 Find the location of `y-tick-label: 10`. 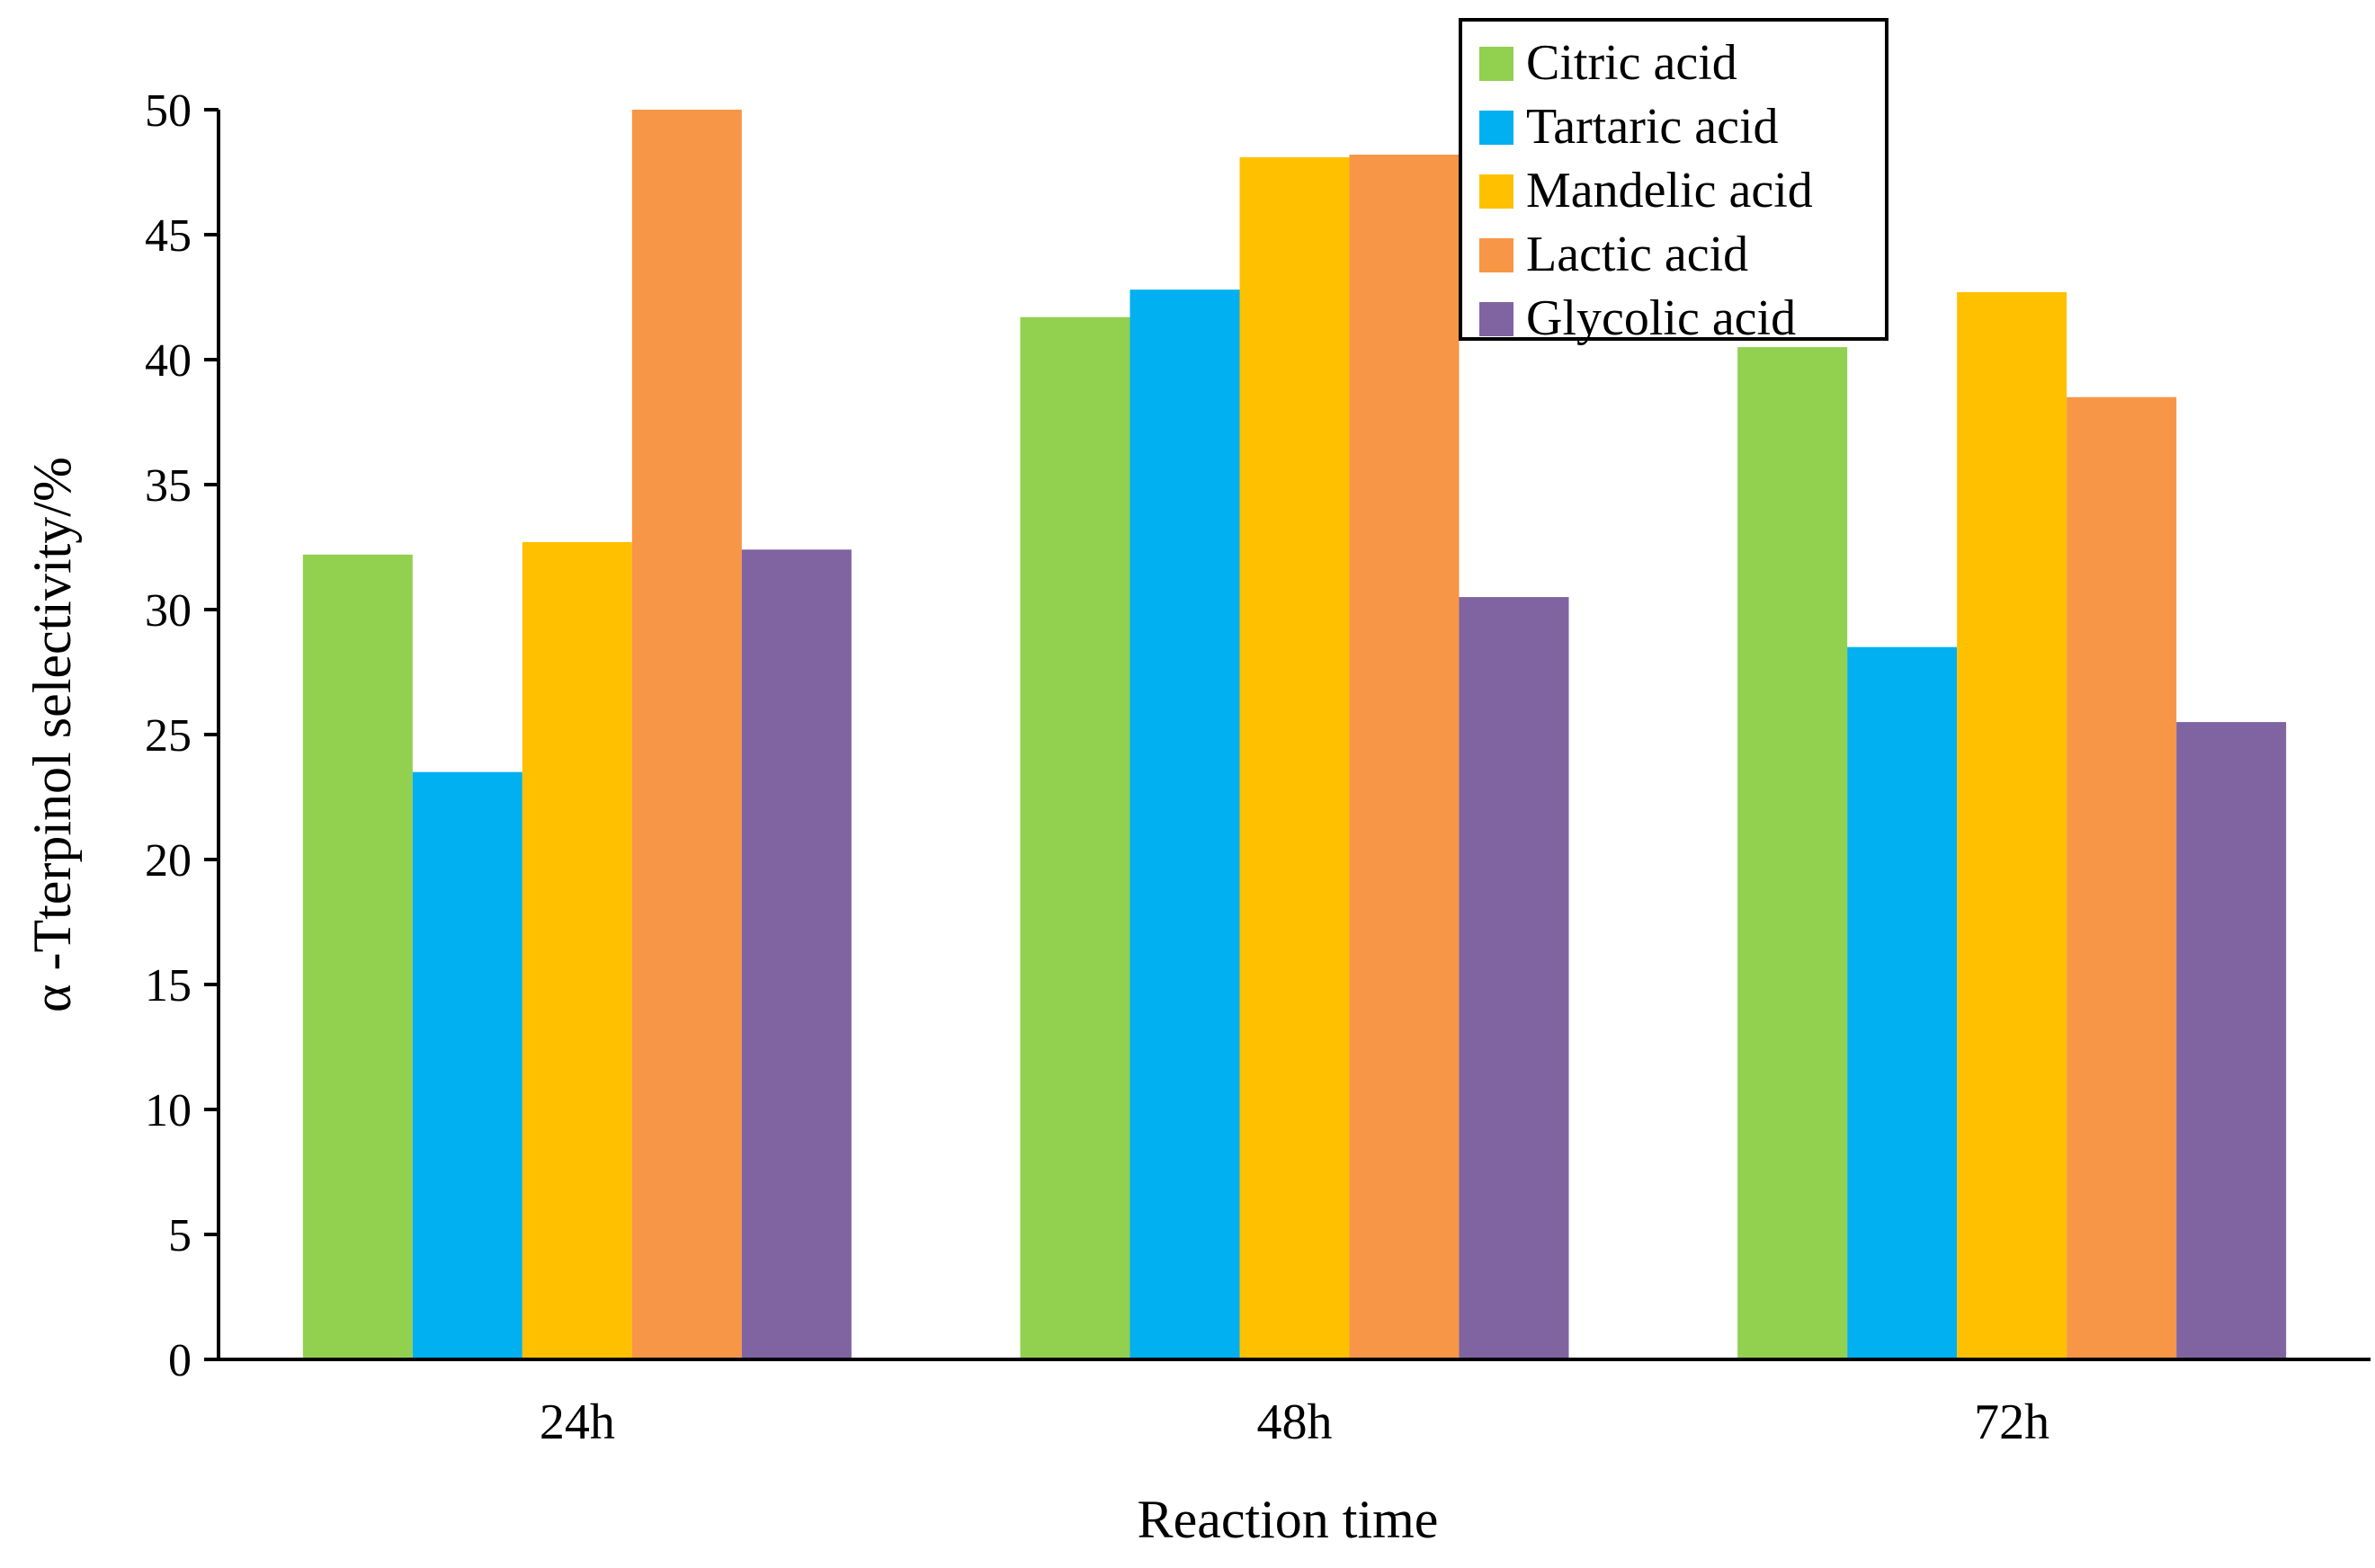

y-tick-label: 10 is located at coordinates (168, 1110).